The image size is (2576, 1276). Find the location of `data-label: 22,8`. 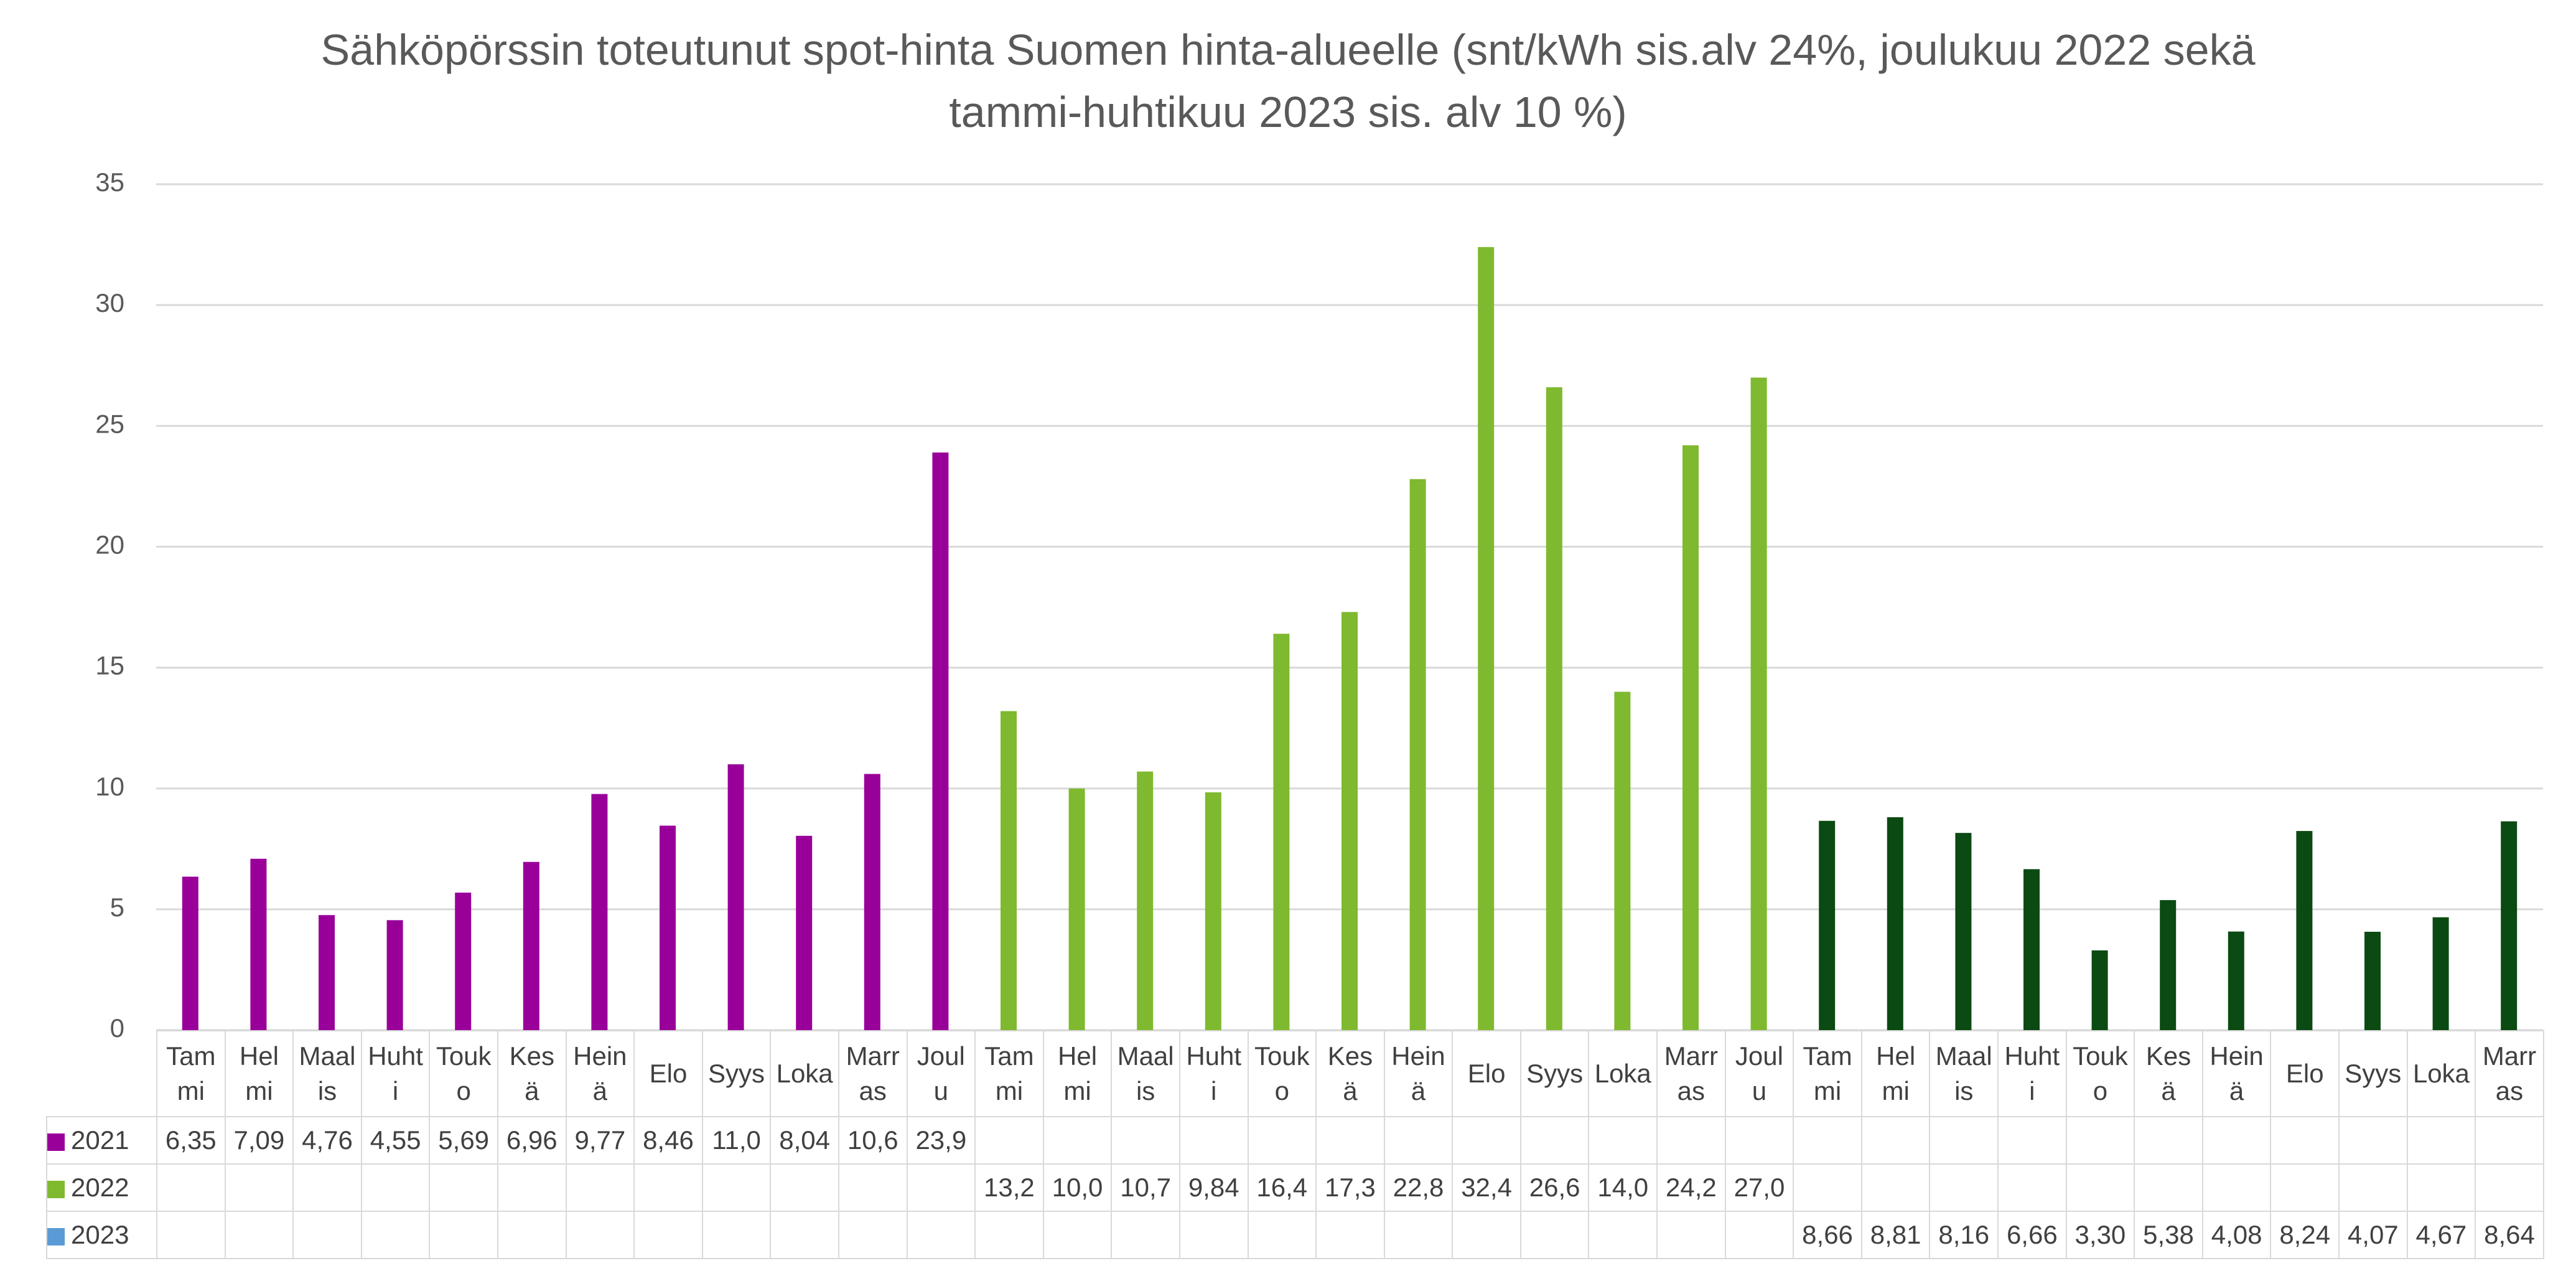

data-label: 22,8 is located at coordinates (1419, 1187).